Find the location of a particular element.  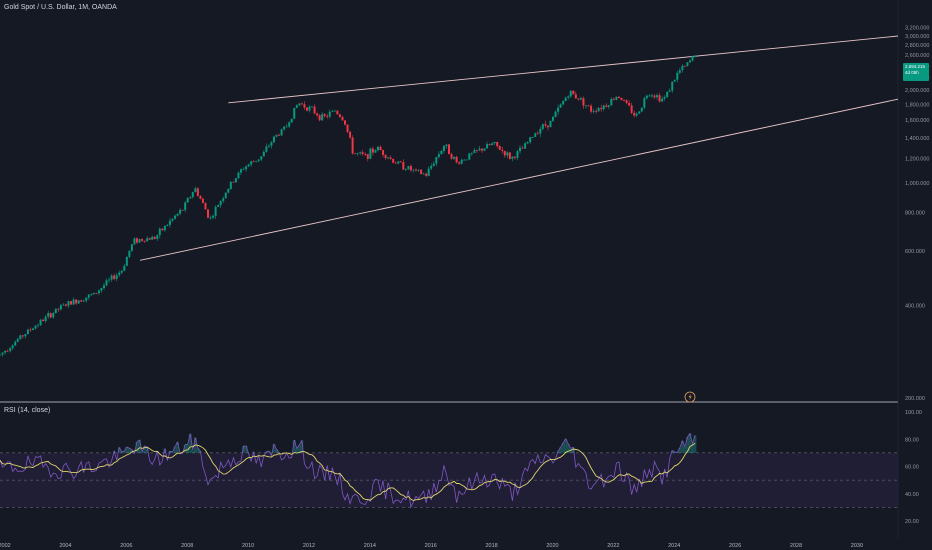

price-tick-label: 3,200.000 is located at coordinates (917, 28).